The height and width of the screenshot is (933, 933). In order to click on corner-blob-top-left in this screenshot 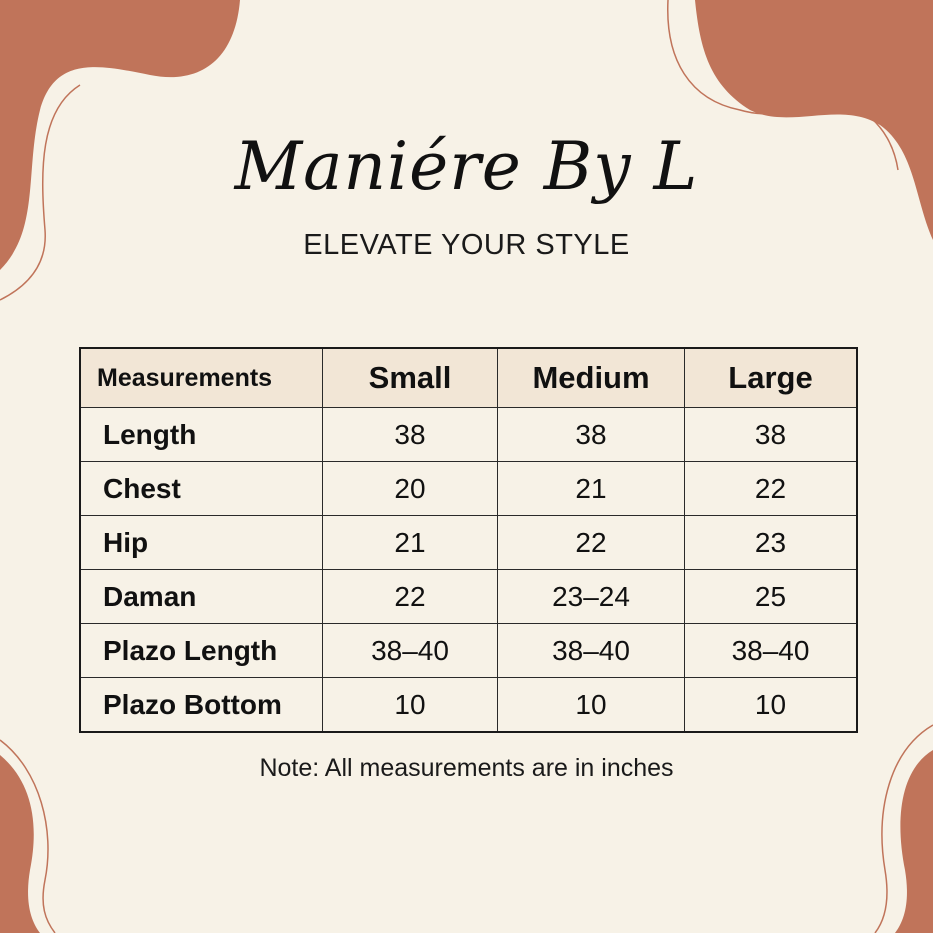, I will do `click(120, 135)`.